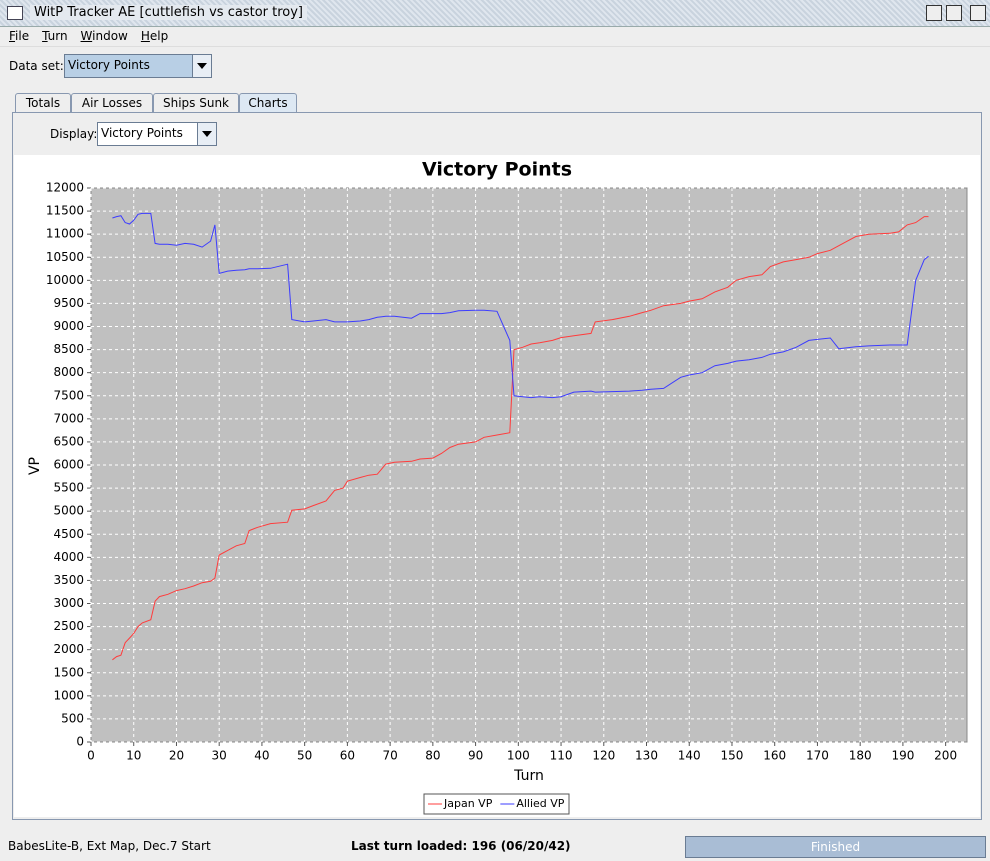  What do you see at coordinates (475, 756) in the screenshot?
I see `x-tick-label: 90` at bounding box center [475, 756].